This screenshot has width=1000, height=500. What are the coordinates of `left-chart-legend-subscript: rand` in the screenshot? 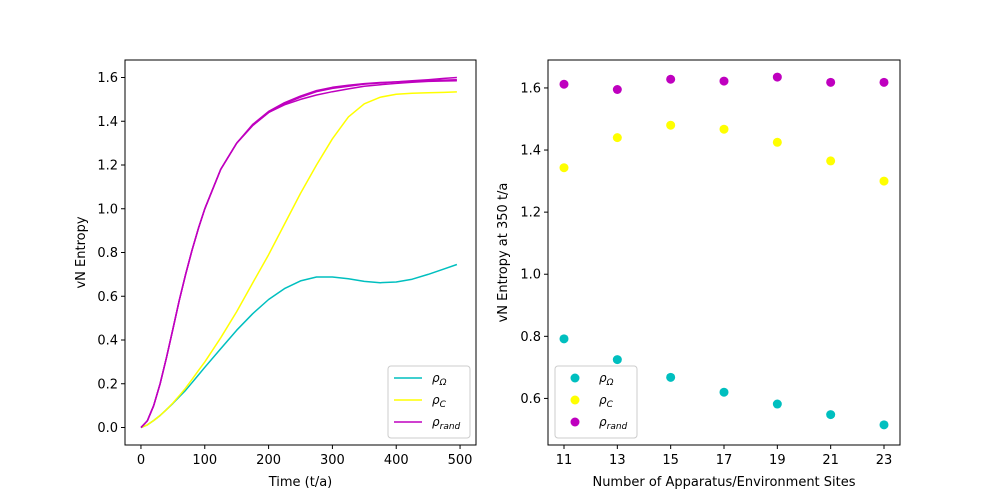 It's located at (450, 427).